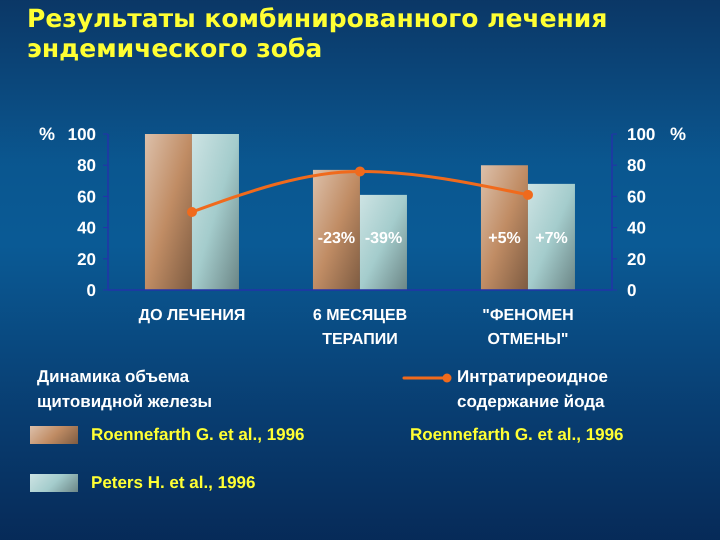 This screenshot has width=720, height=540. I want to click on y2-axis-title: %, so click(678, 134).